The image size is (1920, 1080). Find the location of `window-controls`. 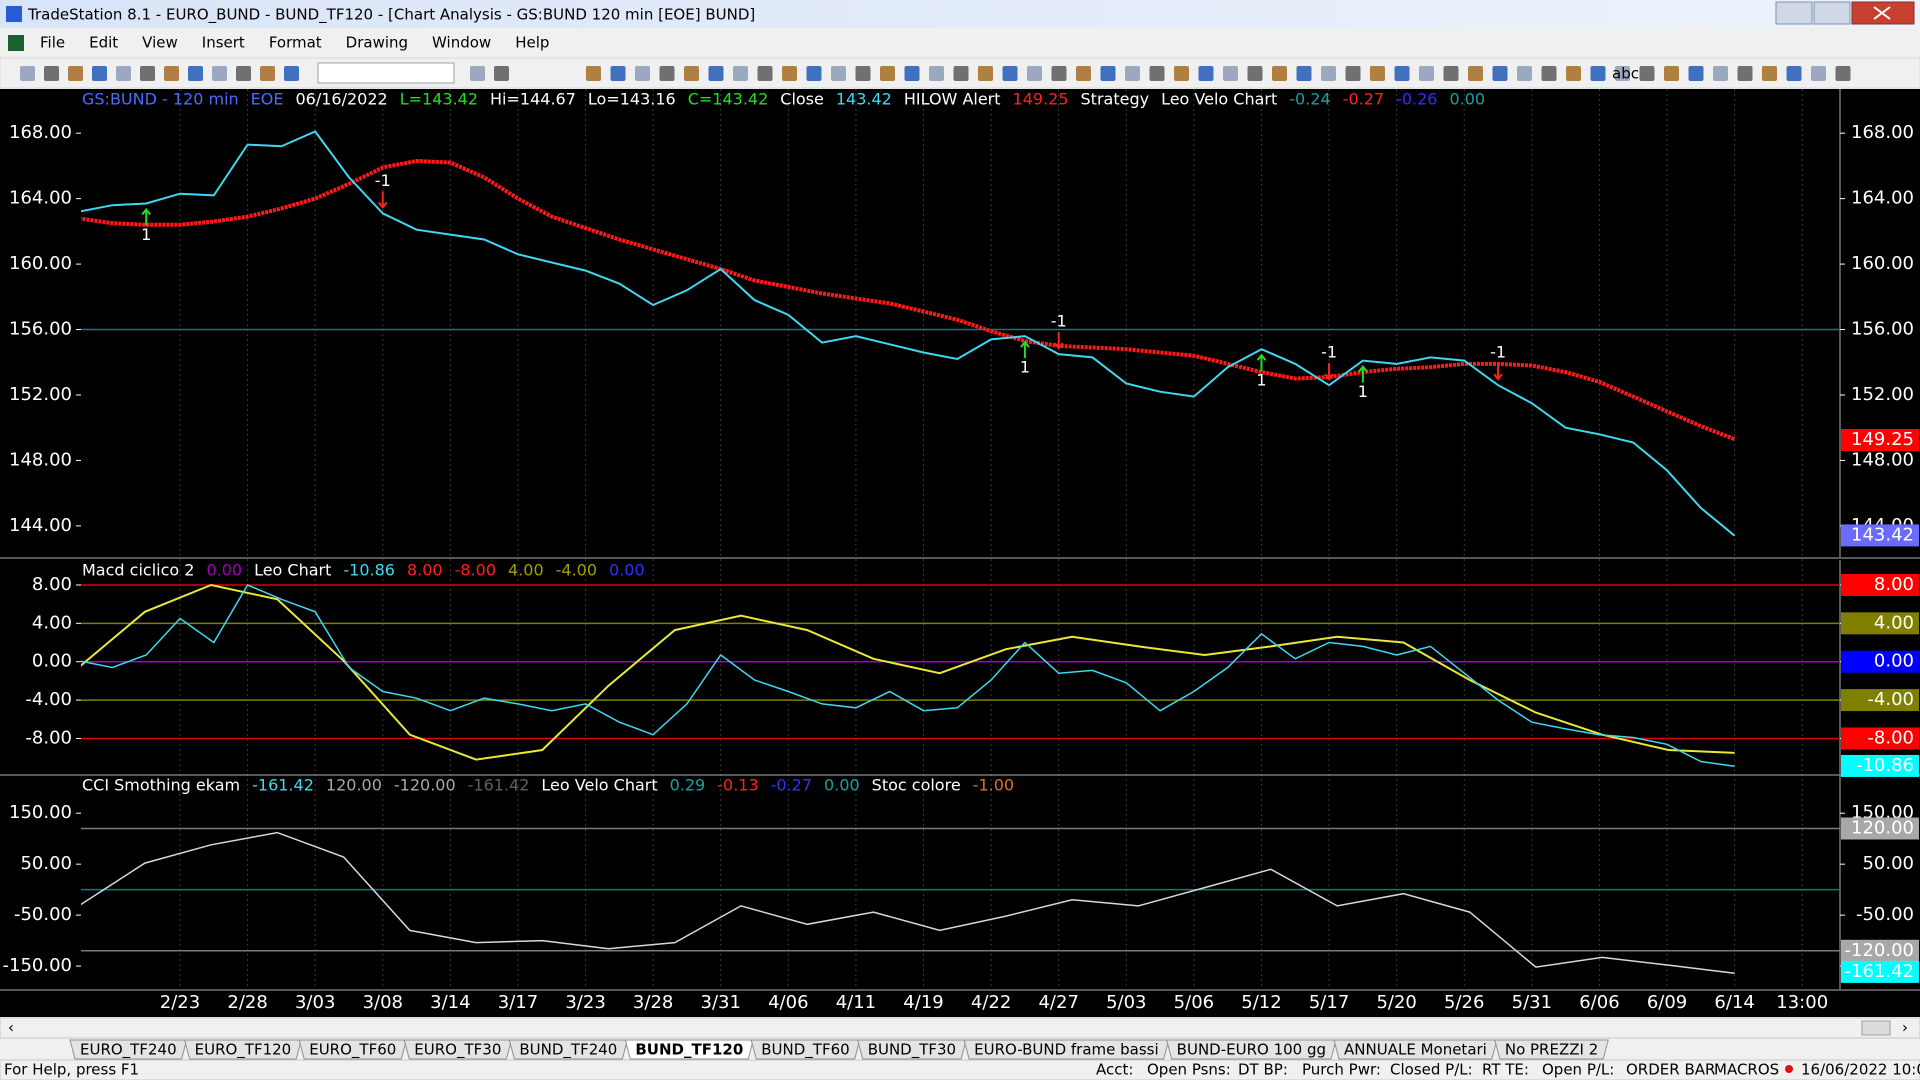

window-controls is located at coordinates (1845, 13).